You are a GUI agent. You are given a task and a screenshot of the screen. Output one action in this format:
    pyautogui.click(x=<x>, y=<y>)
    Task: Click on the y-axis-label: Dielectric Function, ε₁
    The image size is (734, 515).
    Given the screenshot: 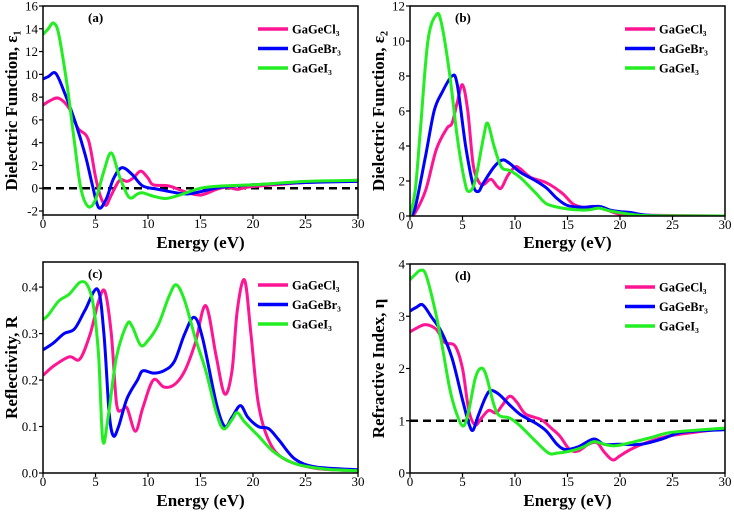 What is the action you would take?
    pyautogui.click(x=11, y=110)
    